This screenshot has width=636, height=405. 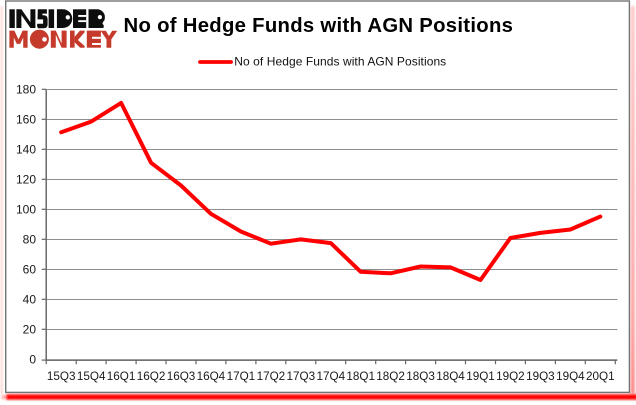 I want to click on svg-text: 80, so click(x=30, y=240).